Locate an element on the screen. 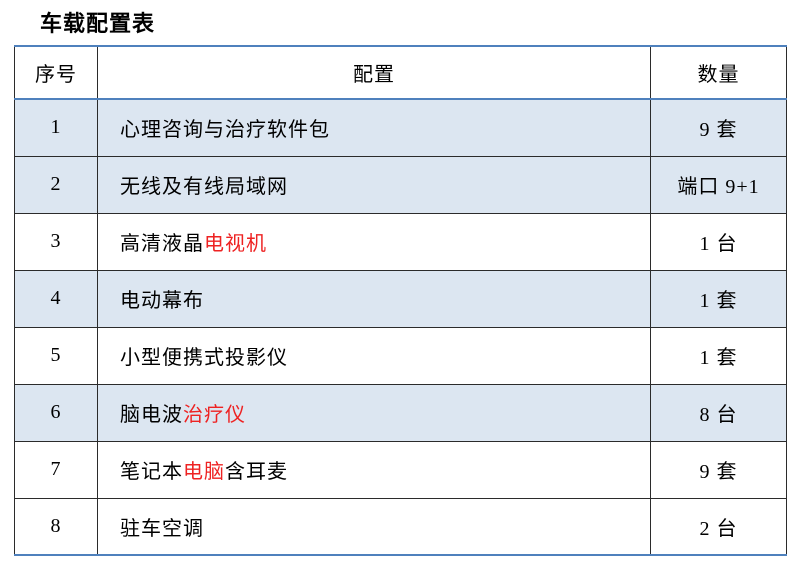 This screenshot has width=800, height=574. config-text: 高清液晶 is located at coordinates (162, 244).